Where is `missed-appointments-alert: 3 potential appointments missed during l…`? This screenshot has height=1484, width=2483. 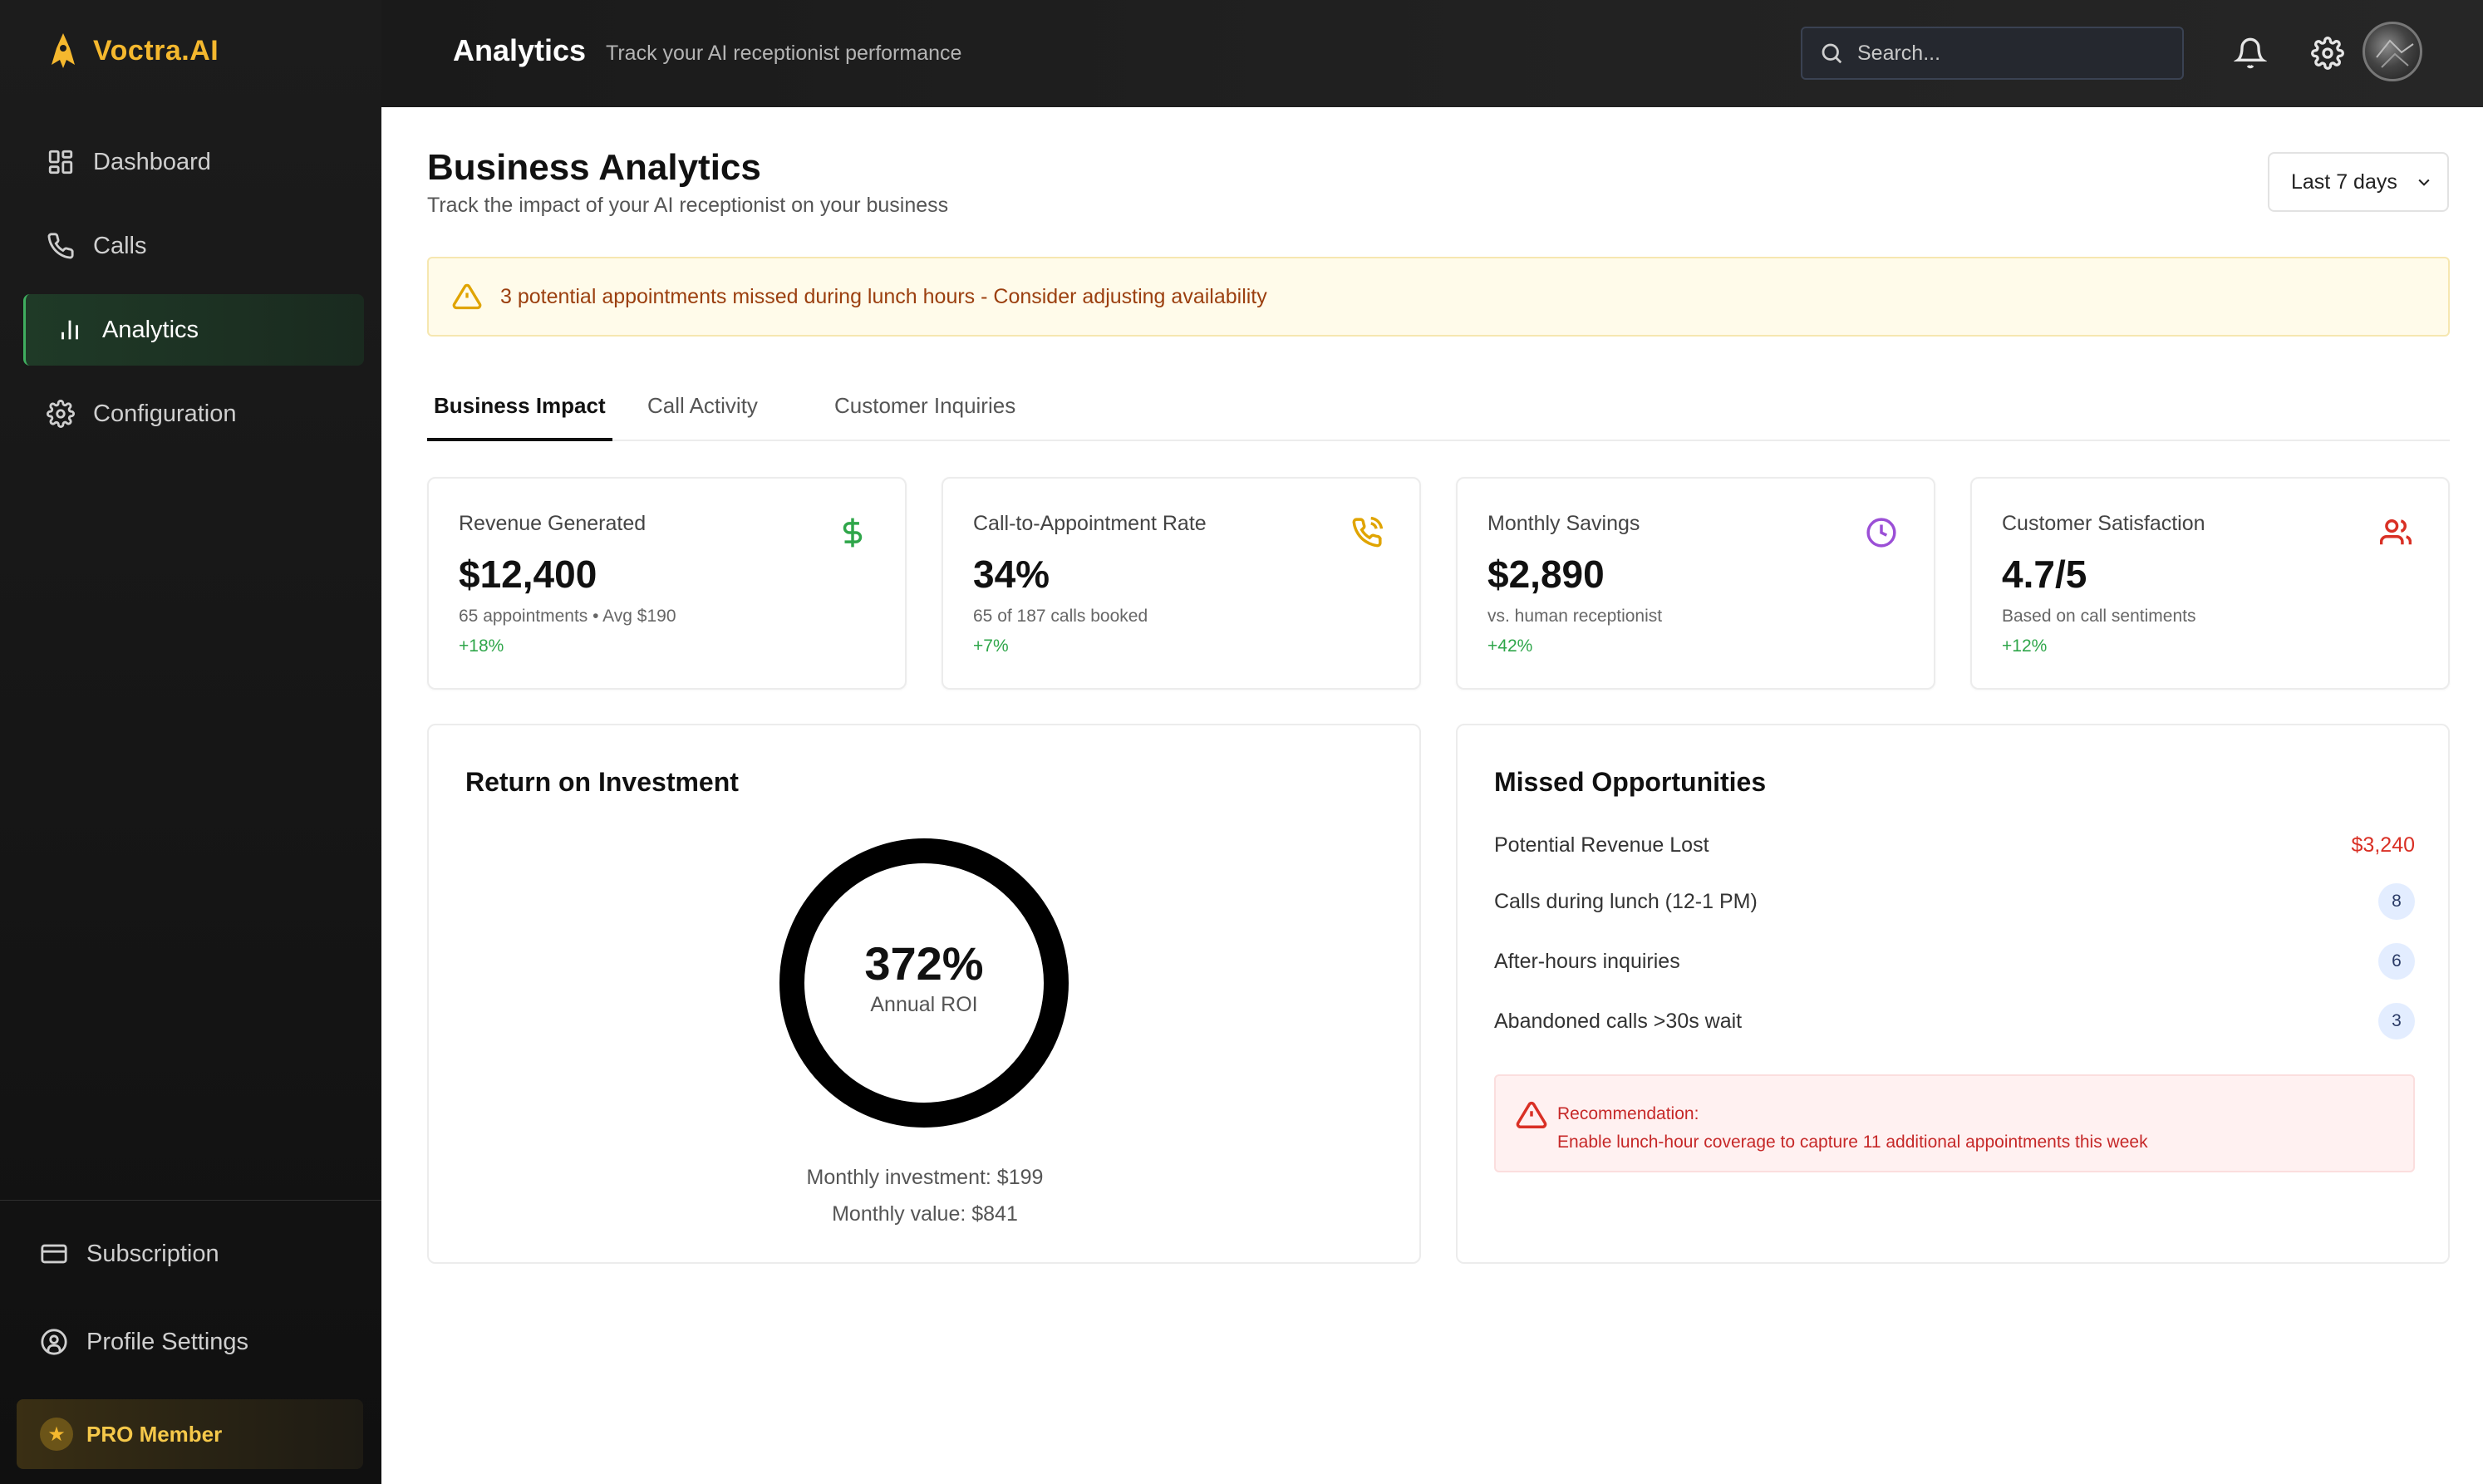
missed-appointments-alert: 3 potential appointments missed during l… is located at coordinates (1438, 297).